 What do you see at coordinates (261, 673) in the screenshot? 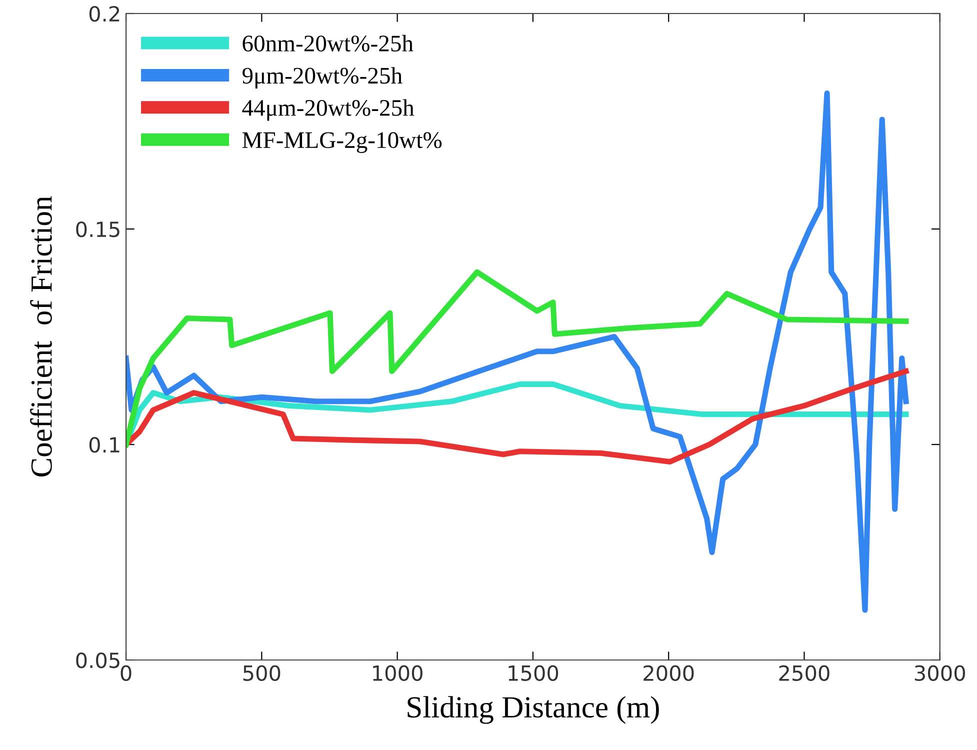
I see `x-tick-label: 500` at bounding box center [261, 673].